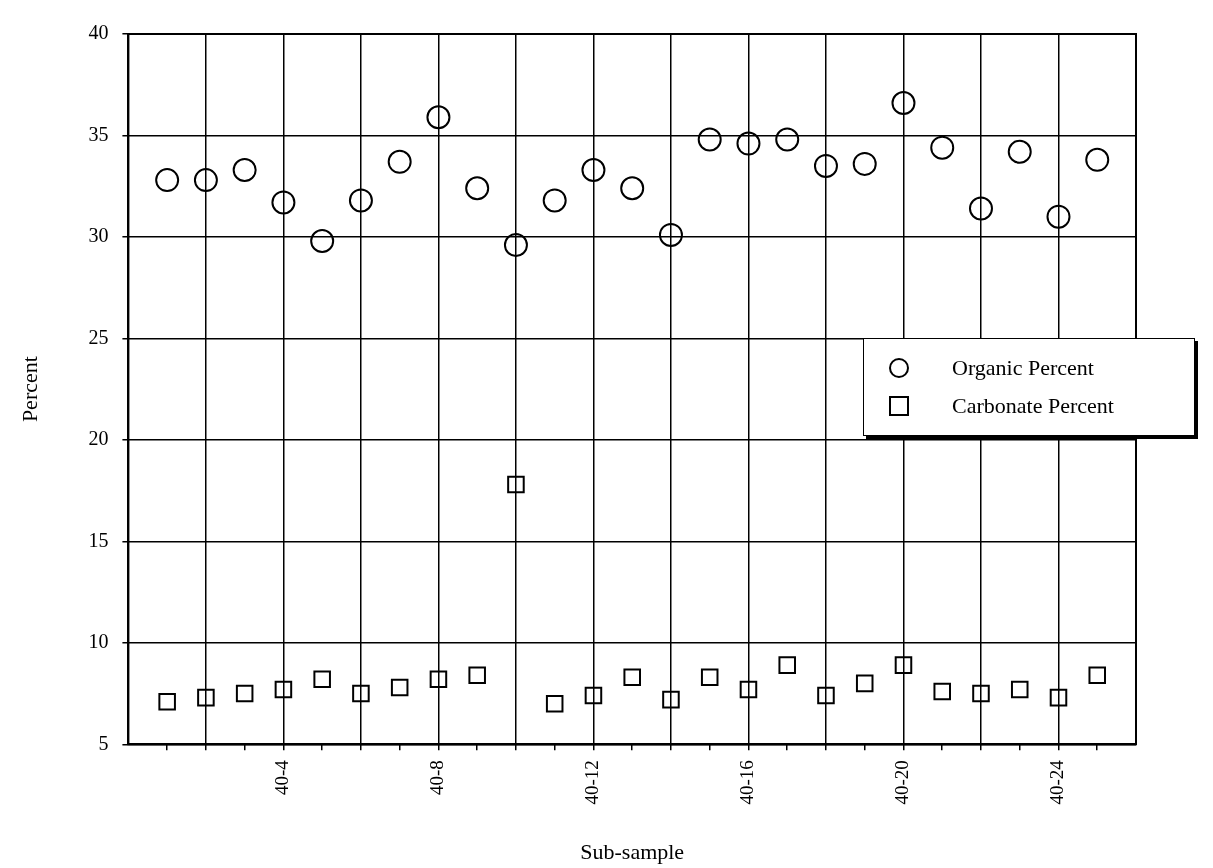 The height and width of the screenshot is (868, 1213). Describe the element at coordinates (632, 851) in the screenshot. I see `x-axis-title: Sub-sample` at that location.